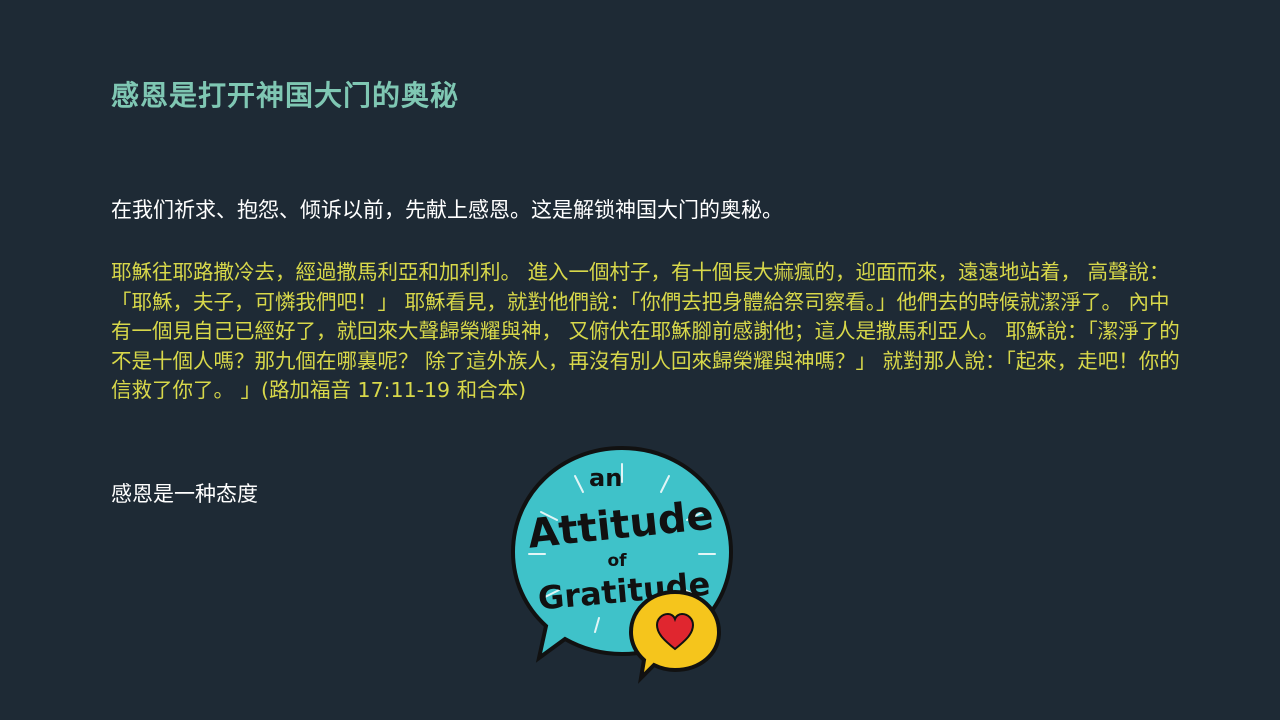  I want to click on slide-title: 感恩是打开神国大门的奥秘, so click(285, 95).